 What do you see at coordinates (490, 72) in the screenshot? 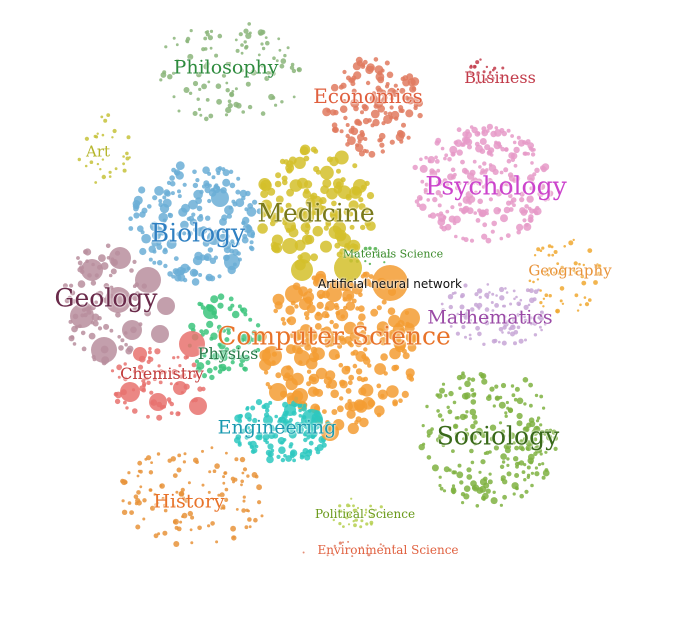
I see `business-bubble` at bounding box center [490, 72].